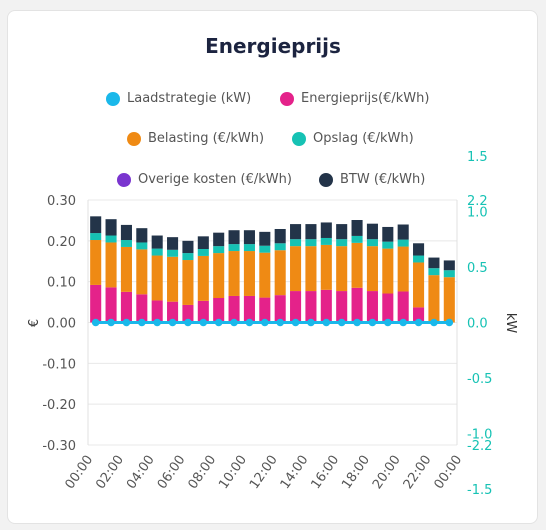 The width and height of the screenshot is (546, 530). Describe the element at coordinates (477, 213) in the screenshot. I see `y-right-tick-label: 1.0` at that location.